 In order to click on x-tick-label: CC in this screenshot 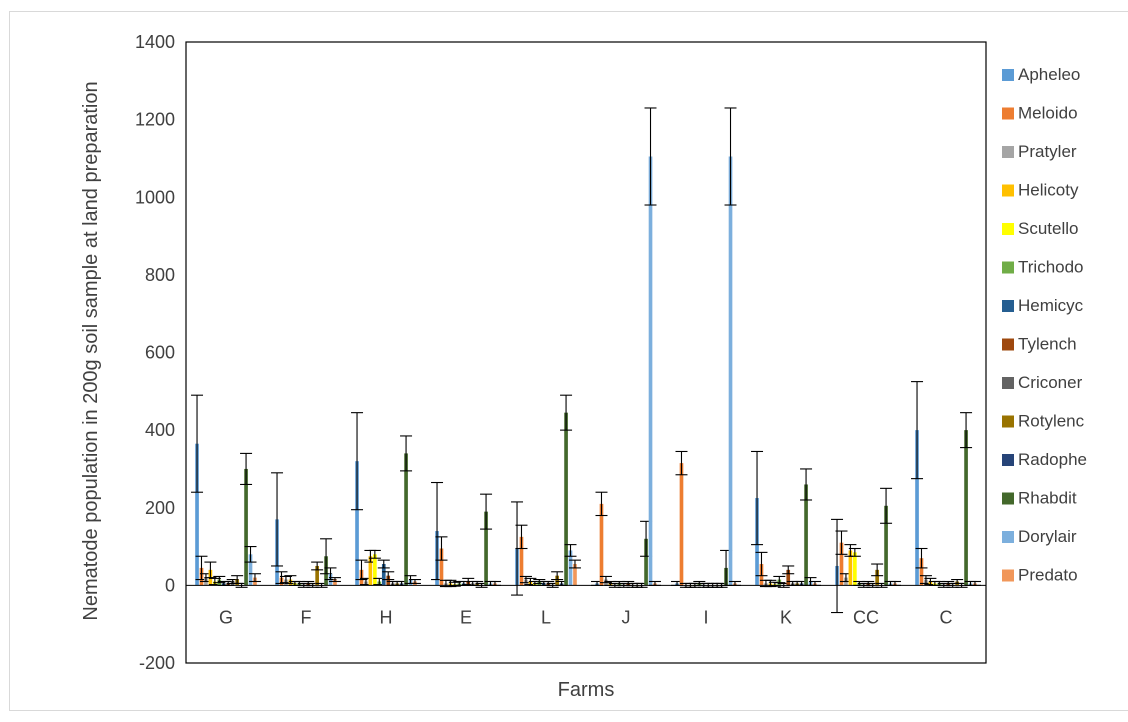, I will do `click(866, 617)`.